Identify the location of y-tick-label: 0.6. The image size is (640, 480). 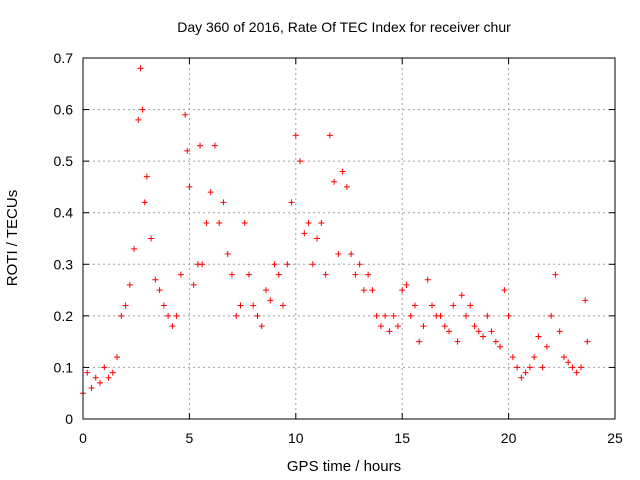
(64, 110).